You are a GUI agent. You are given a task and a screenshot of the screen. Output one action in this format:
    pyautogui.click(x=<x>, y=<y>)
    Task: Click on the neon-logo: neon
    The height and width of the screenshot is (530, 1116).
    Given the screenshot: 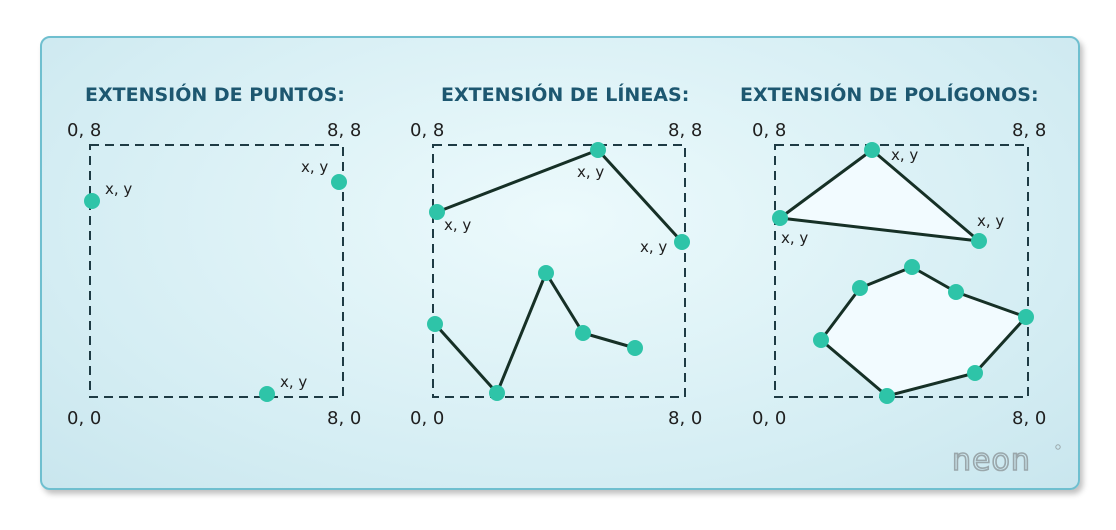 What is the action you would take?
    pyautogui.click(x=1006, y=460)
    